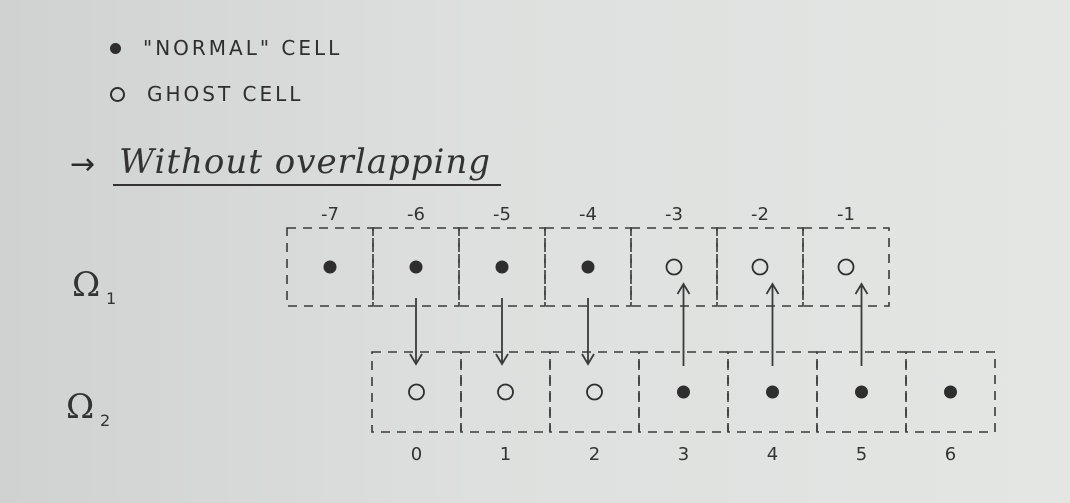  I want to click on cell-index-label: 1, so click(505, 454).